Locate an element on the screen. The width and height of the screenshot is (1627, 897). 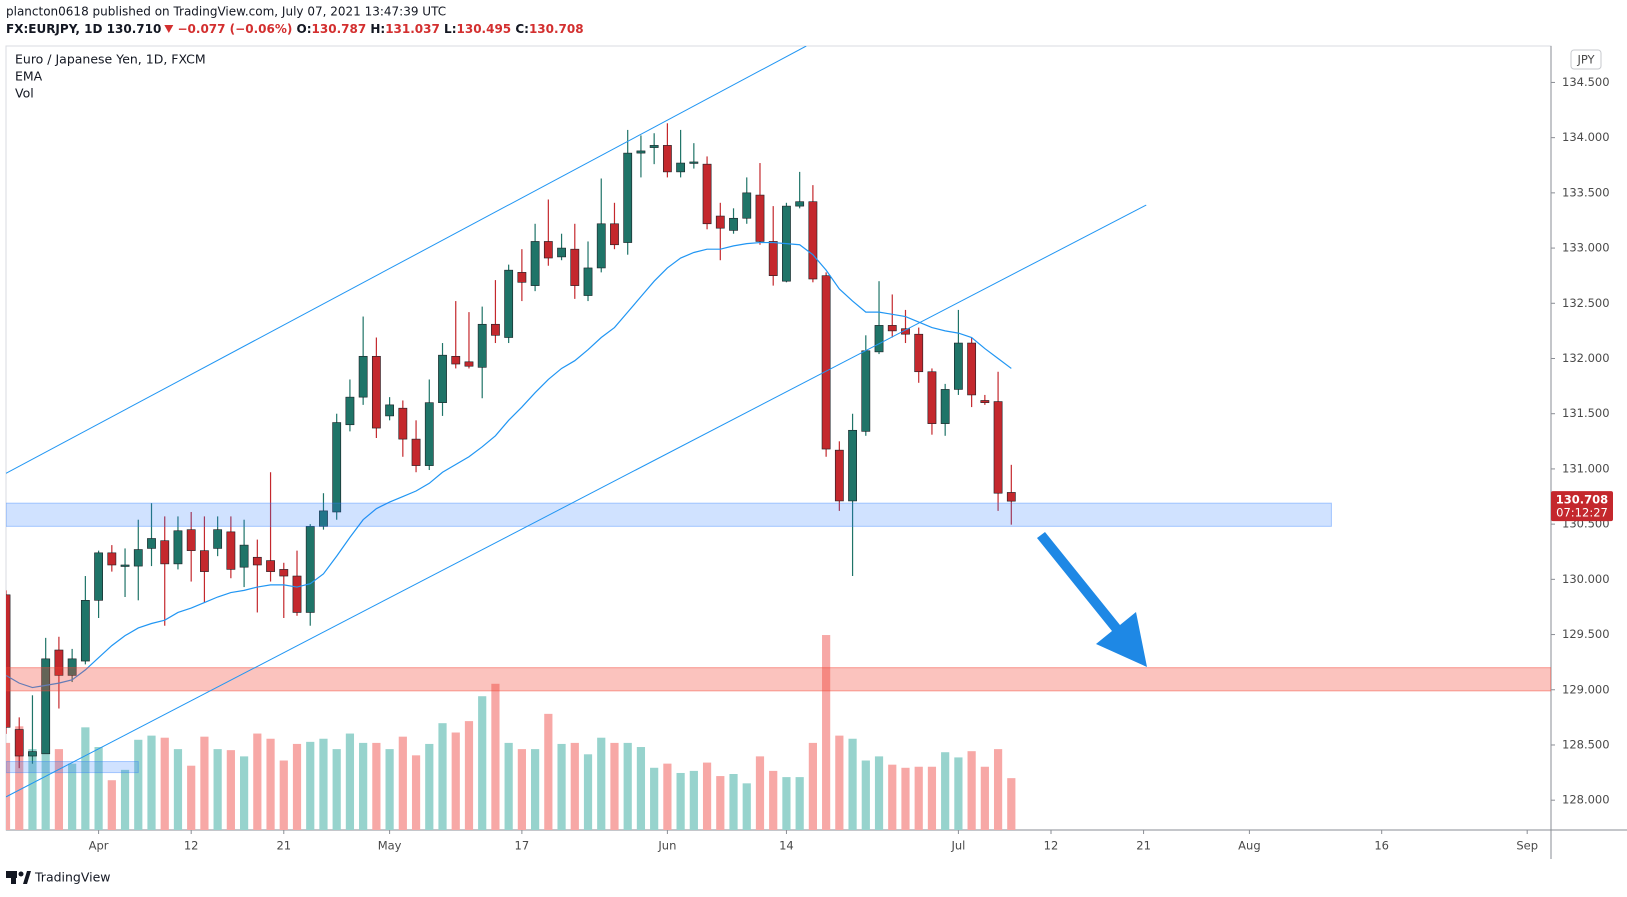
y-tick-label: 131.500 is located at coordinates (1586, 413).